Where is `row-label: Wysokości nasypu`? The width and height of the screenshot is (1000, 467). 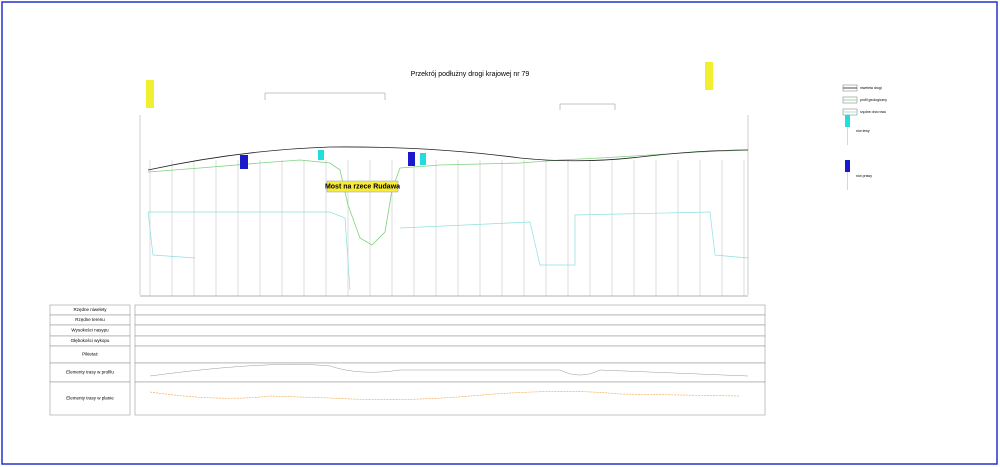 row-label: Wysokości nasypu is located at coordinates (90, 330).